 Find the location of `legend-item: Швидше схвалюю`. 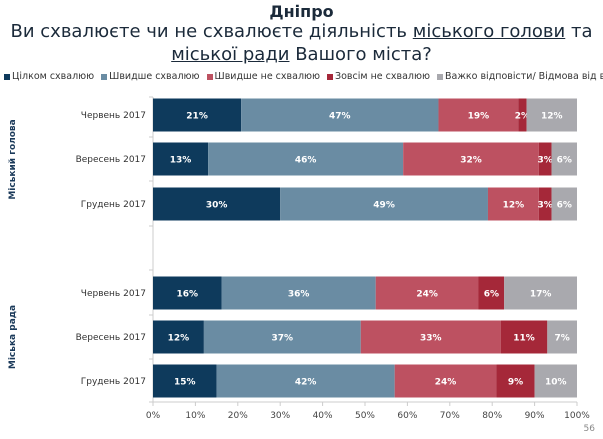

legend-item: Швидше схвалюю is located at coordinates (150, 76).